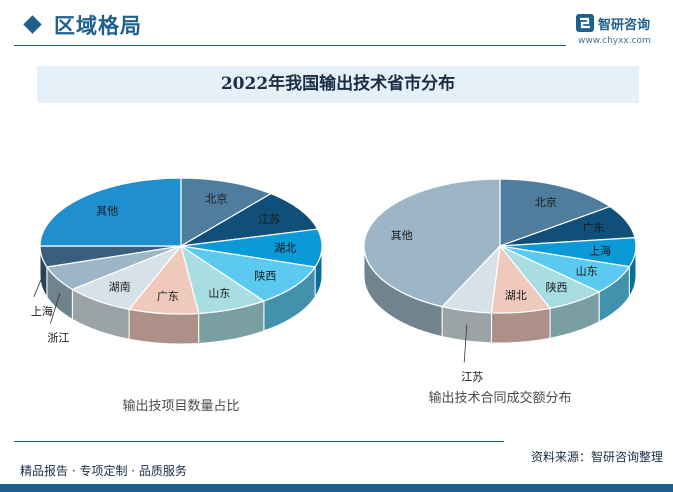 This screenshot has height=492, width=673. I want to click on slice-label-浙江: 浙江, so click(58, 338).